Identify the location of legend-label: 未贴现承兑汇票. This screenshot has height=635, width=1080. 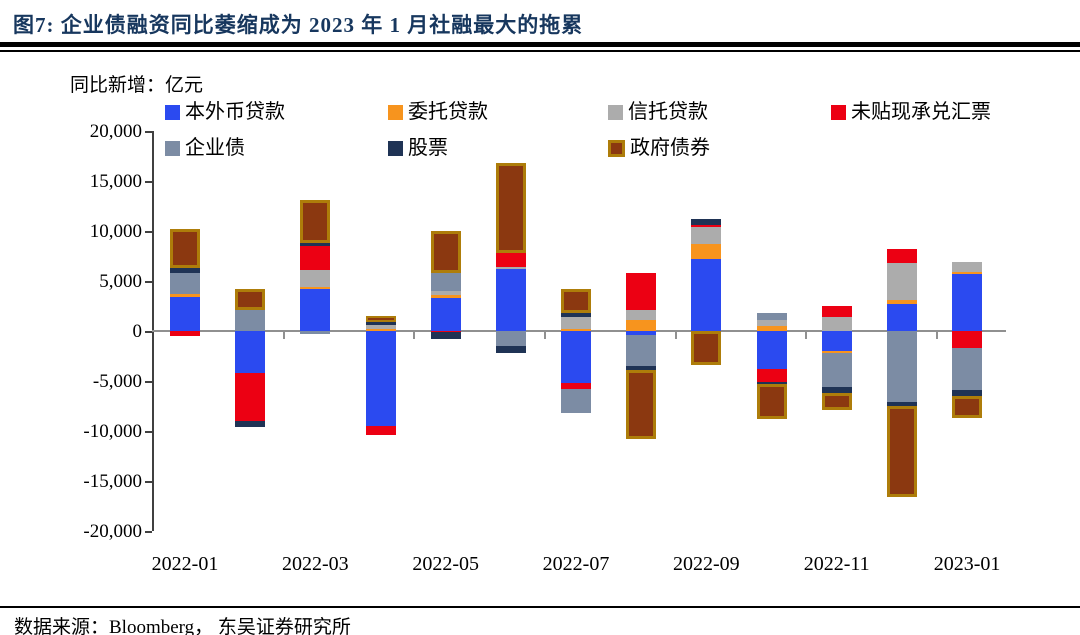
(921, 112).